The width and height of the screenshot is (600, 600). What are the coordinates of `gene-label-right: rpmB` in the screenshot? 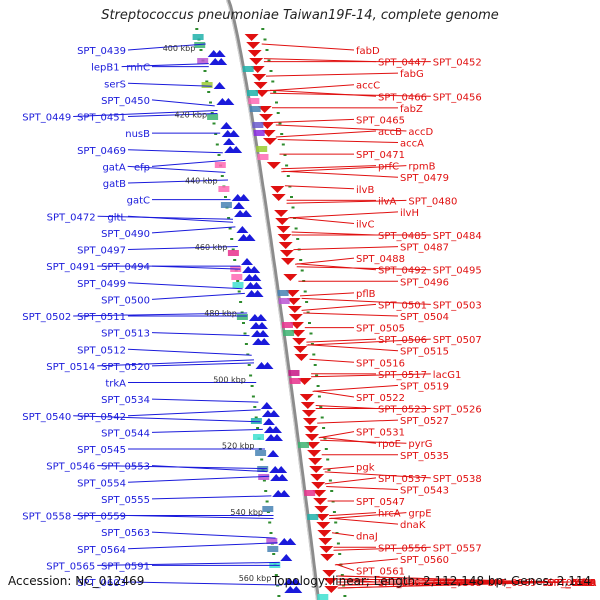 It's located at (421, 167).